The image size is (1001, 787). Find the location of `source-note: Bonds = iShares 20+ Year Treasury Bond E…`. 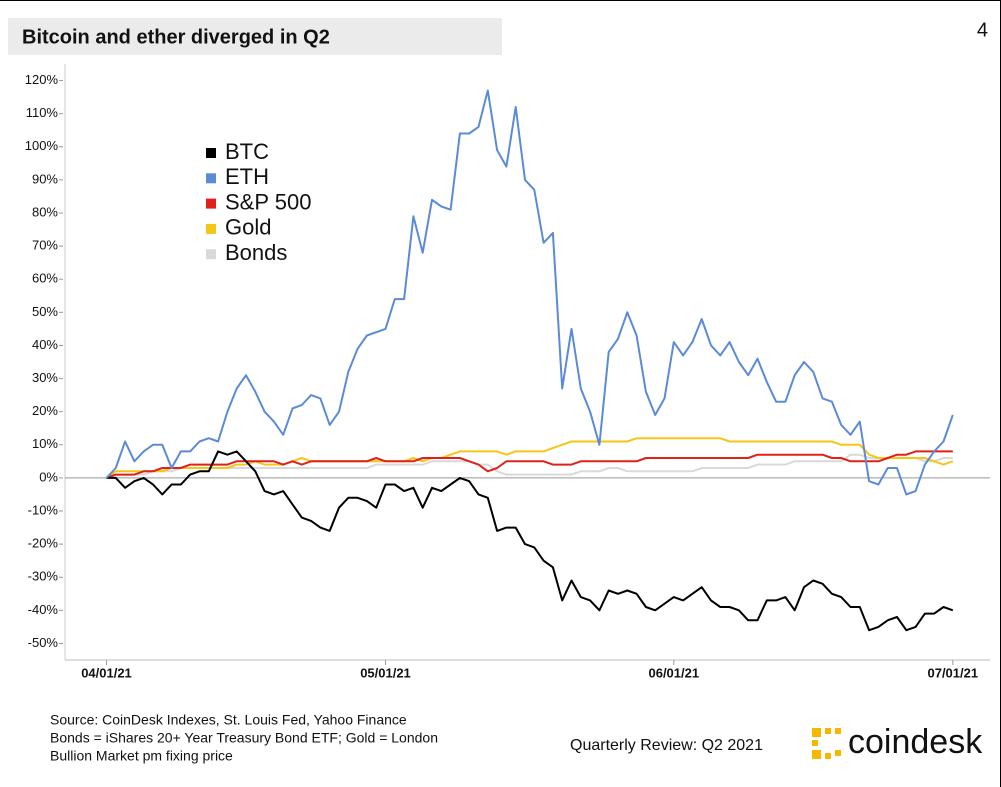

source-note: Bonds = iShares 20+ Year Treasury Bond E… is located at coordinates (244, 738).